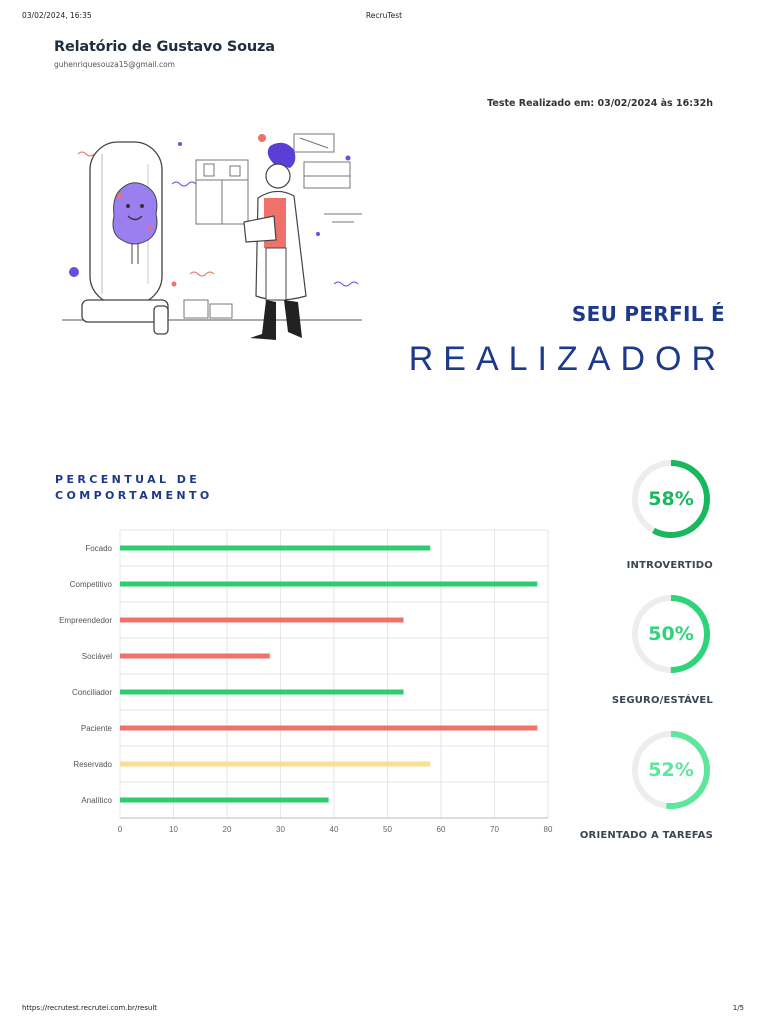 The image size is (768, 1024). I want to click on gauge-label: ORIENTADO A TAREFAS, so click(646, 835).